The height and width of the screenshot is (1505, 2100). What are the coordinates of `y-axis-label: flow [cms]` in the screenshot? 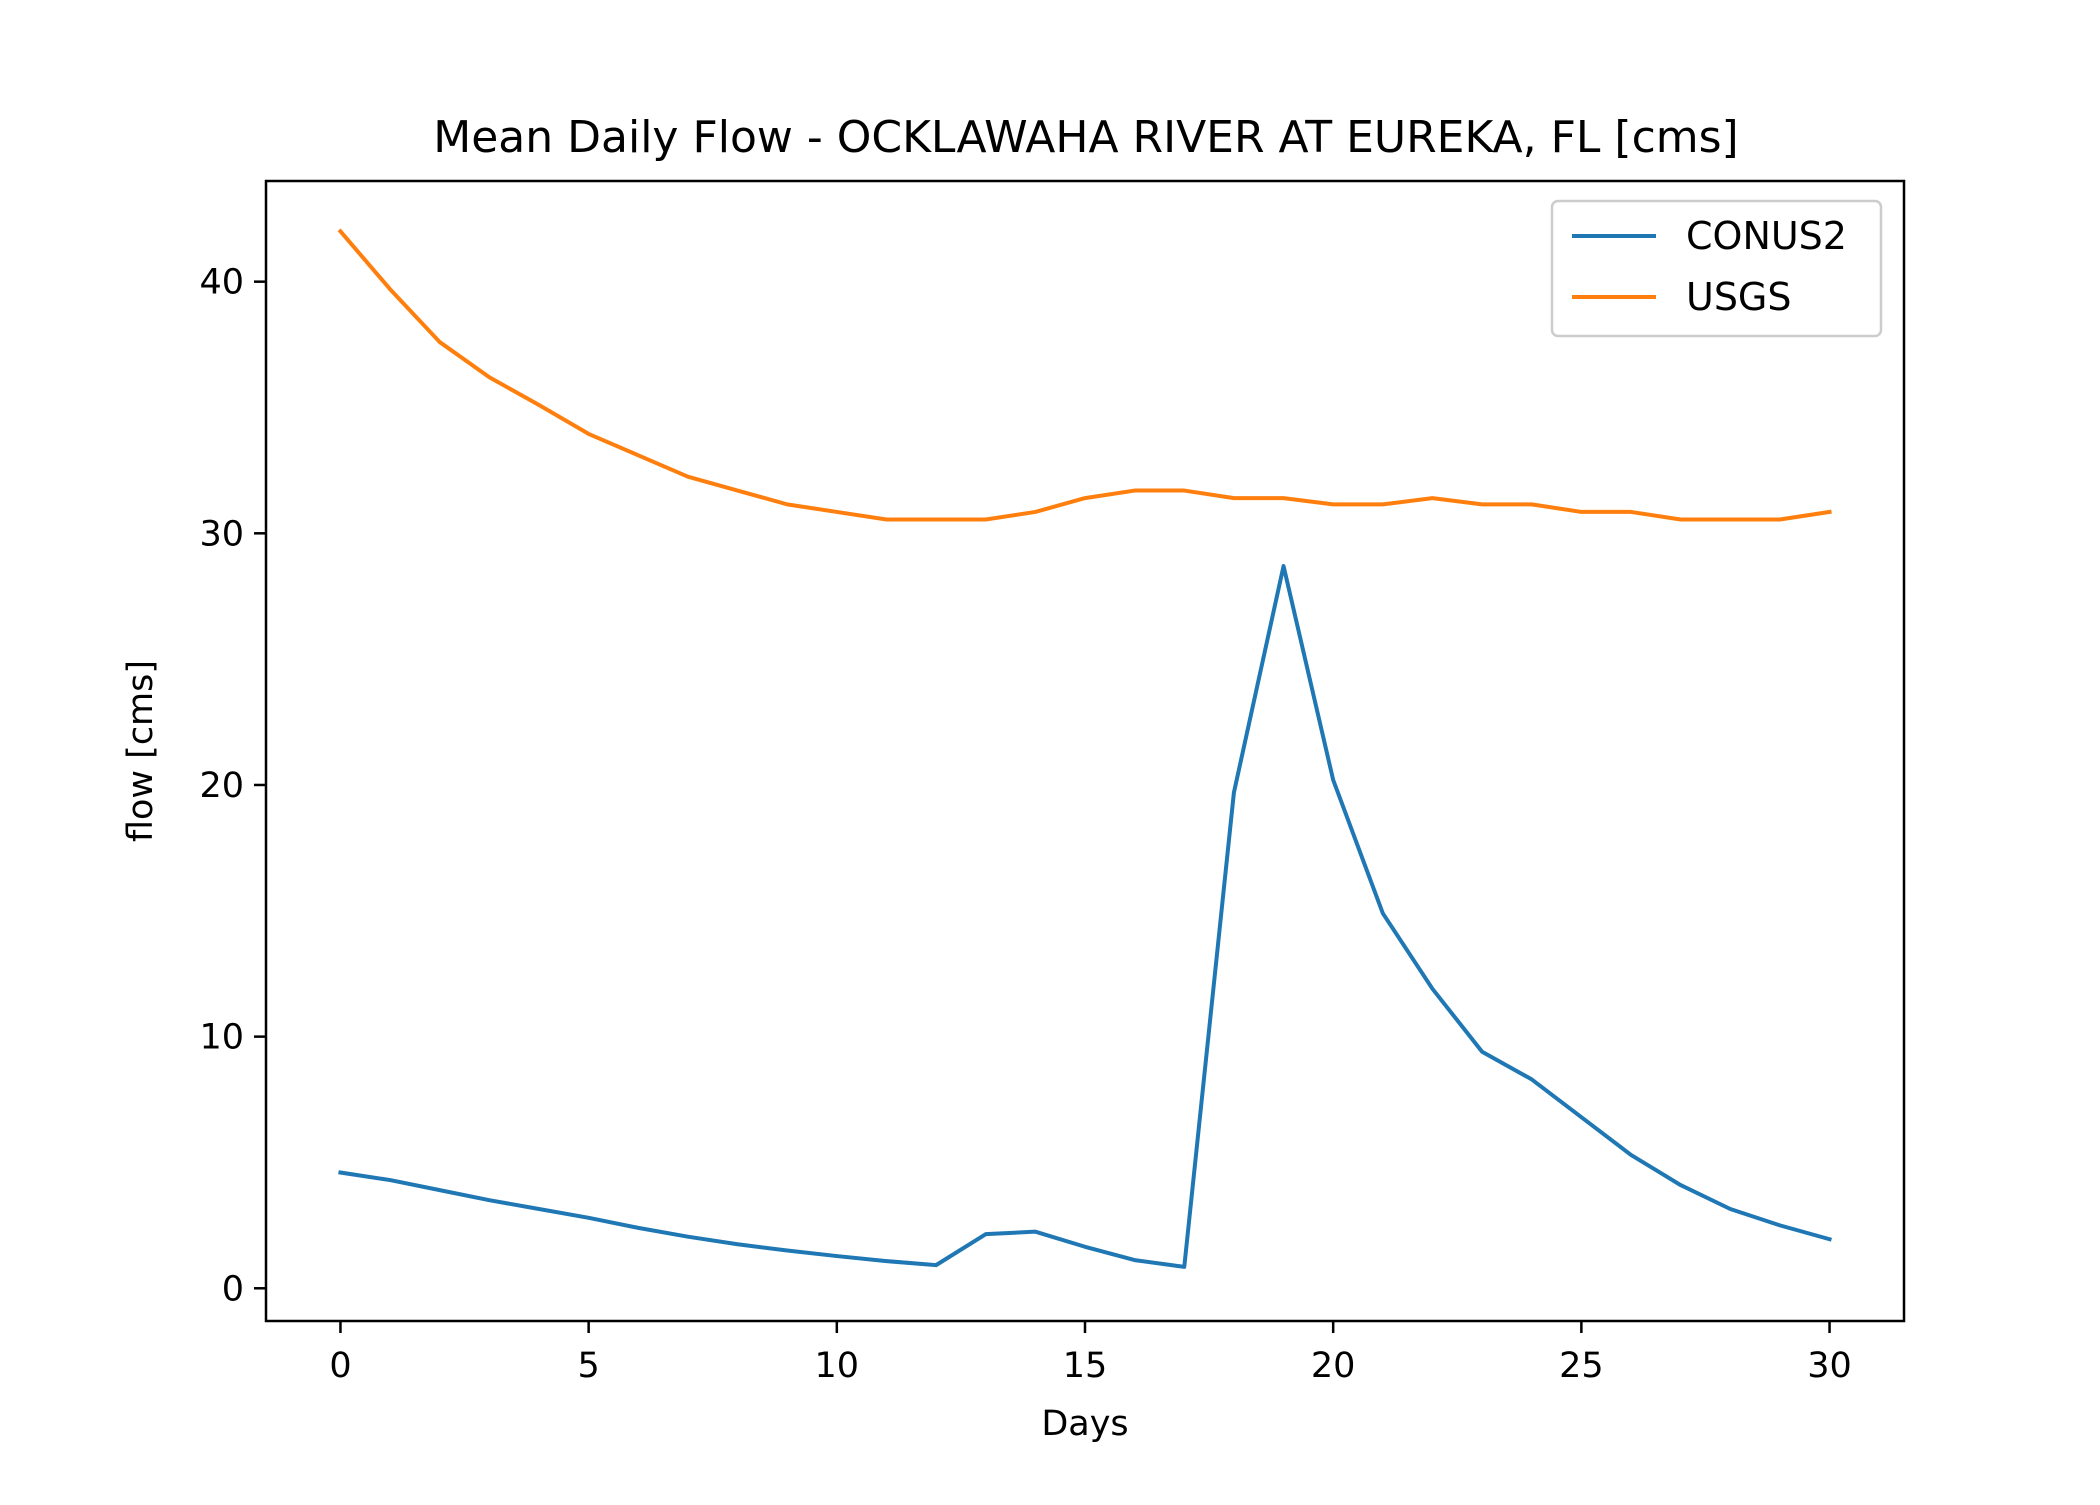 It's located at (141, 751).